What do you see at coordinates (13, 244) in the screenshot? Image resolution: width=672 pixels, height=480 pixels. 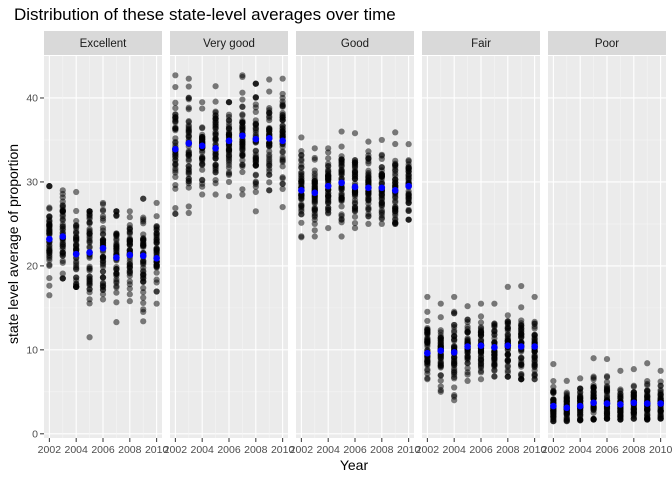 I see `y-axis-title: state level average of proportion` at bounding box center [13, 244].